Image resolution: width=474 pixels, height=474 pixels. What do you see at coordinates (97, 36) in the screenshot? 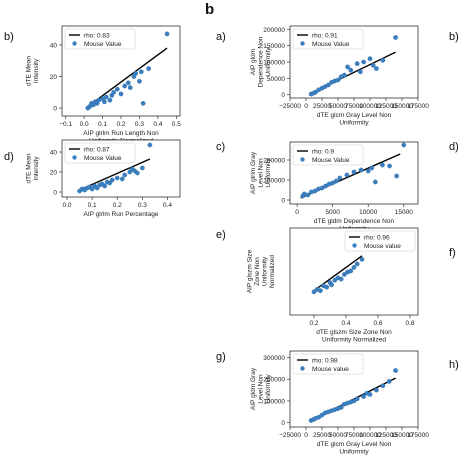
I see `legend-rho-label: rho: 0.83` at bounding box center [97, 36].